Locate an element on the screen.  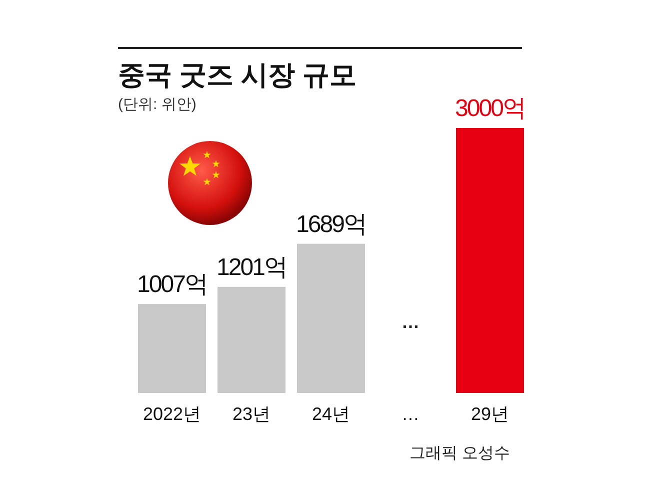
text: 그래픽 오성수 is located at coordinates (460, 453).